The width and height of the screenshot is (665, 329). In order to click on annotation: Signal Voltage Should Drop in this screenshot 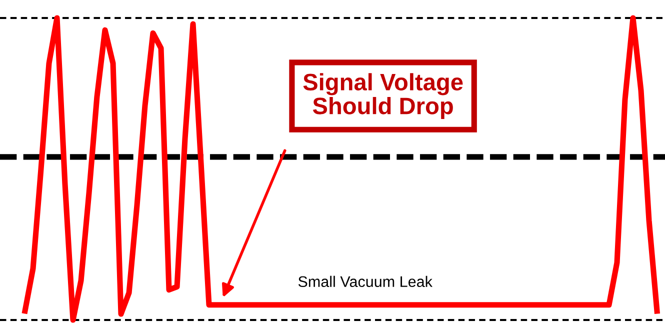, I will do `click(383, 96)`.